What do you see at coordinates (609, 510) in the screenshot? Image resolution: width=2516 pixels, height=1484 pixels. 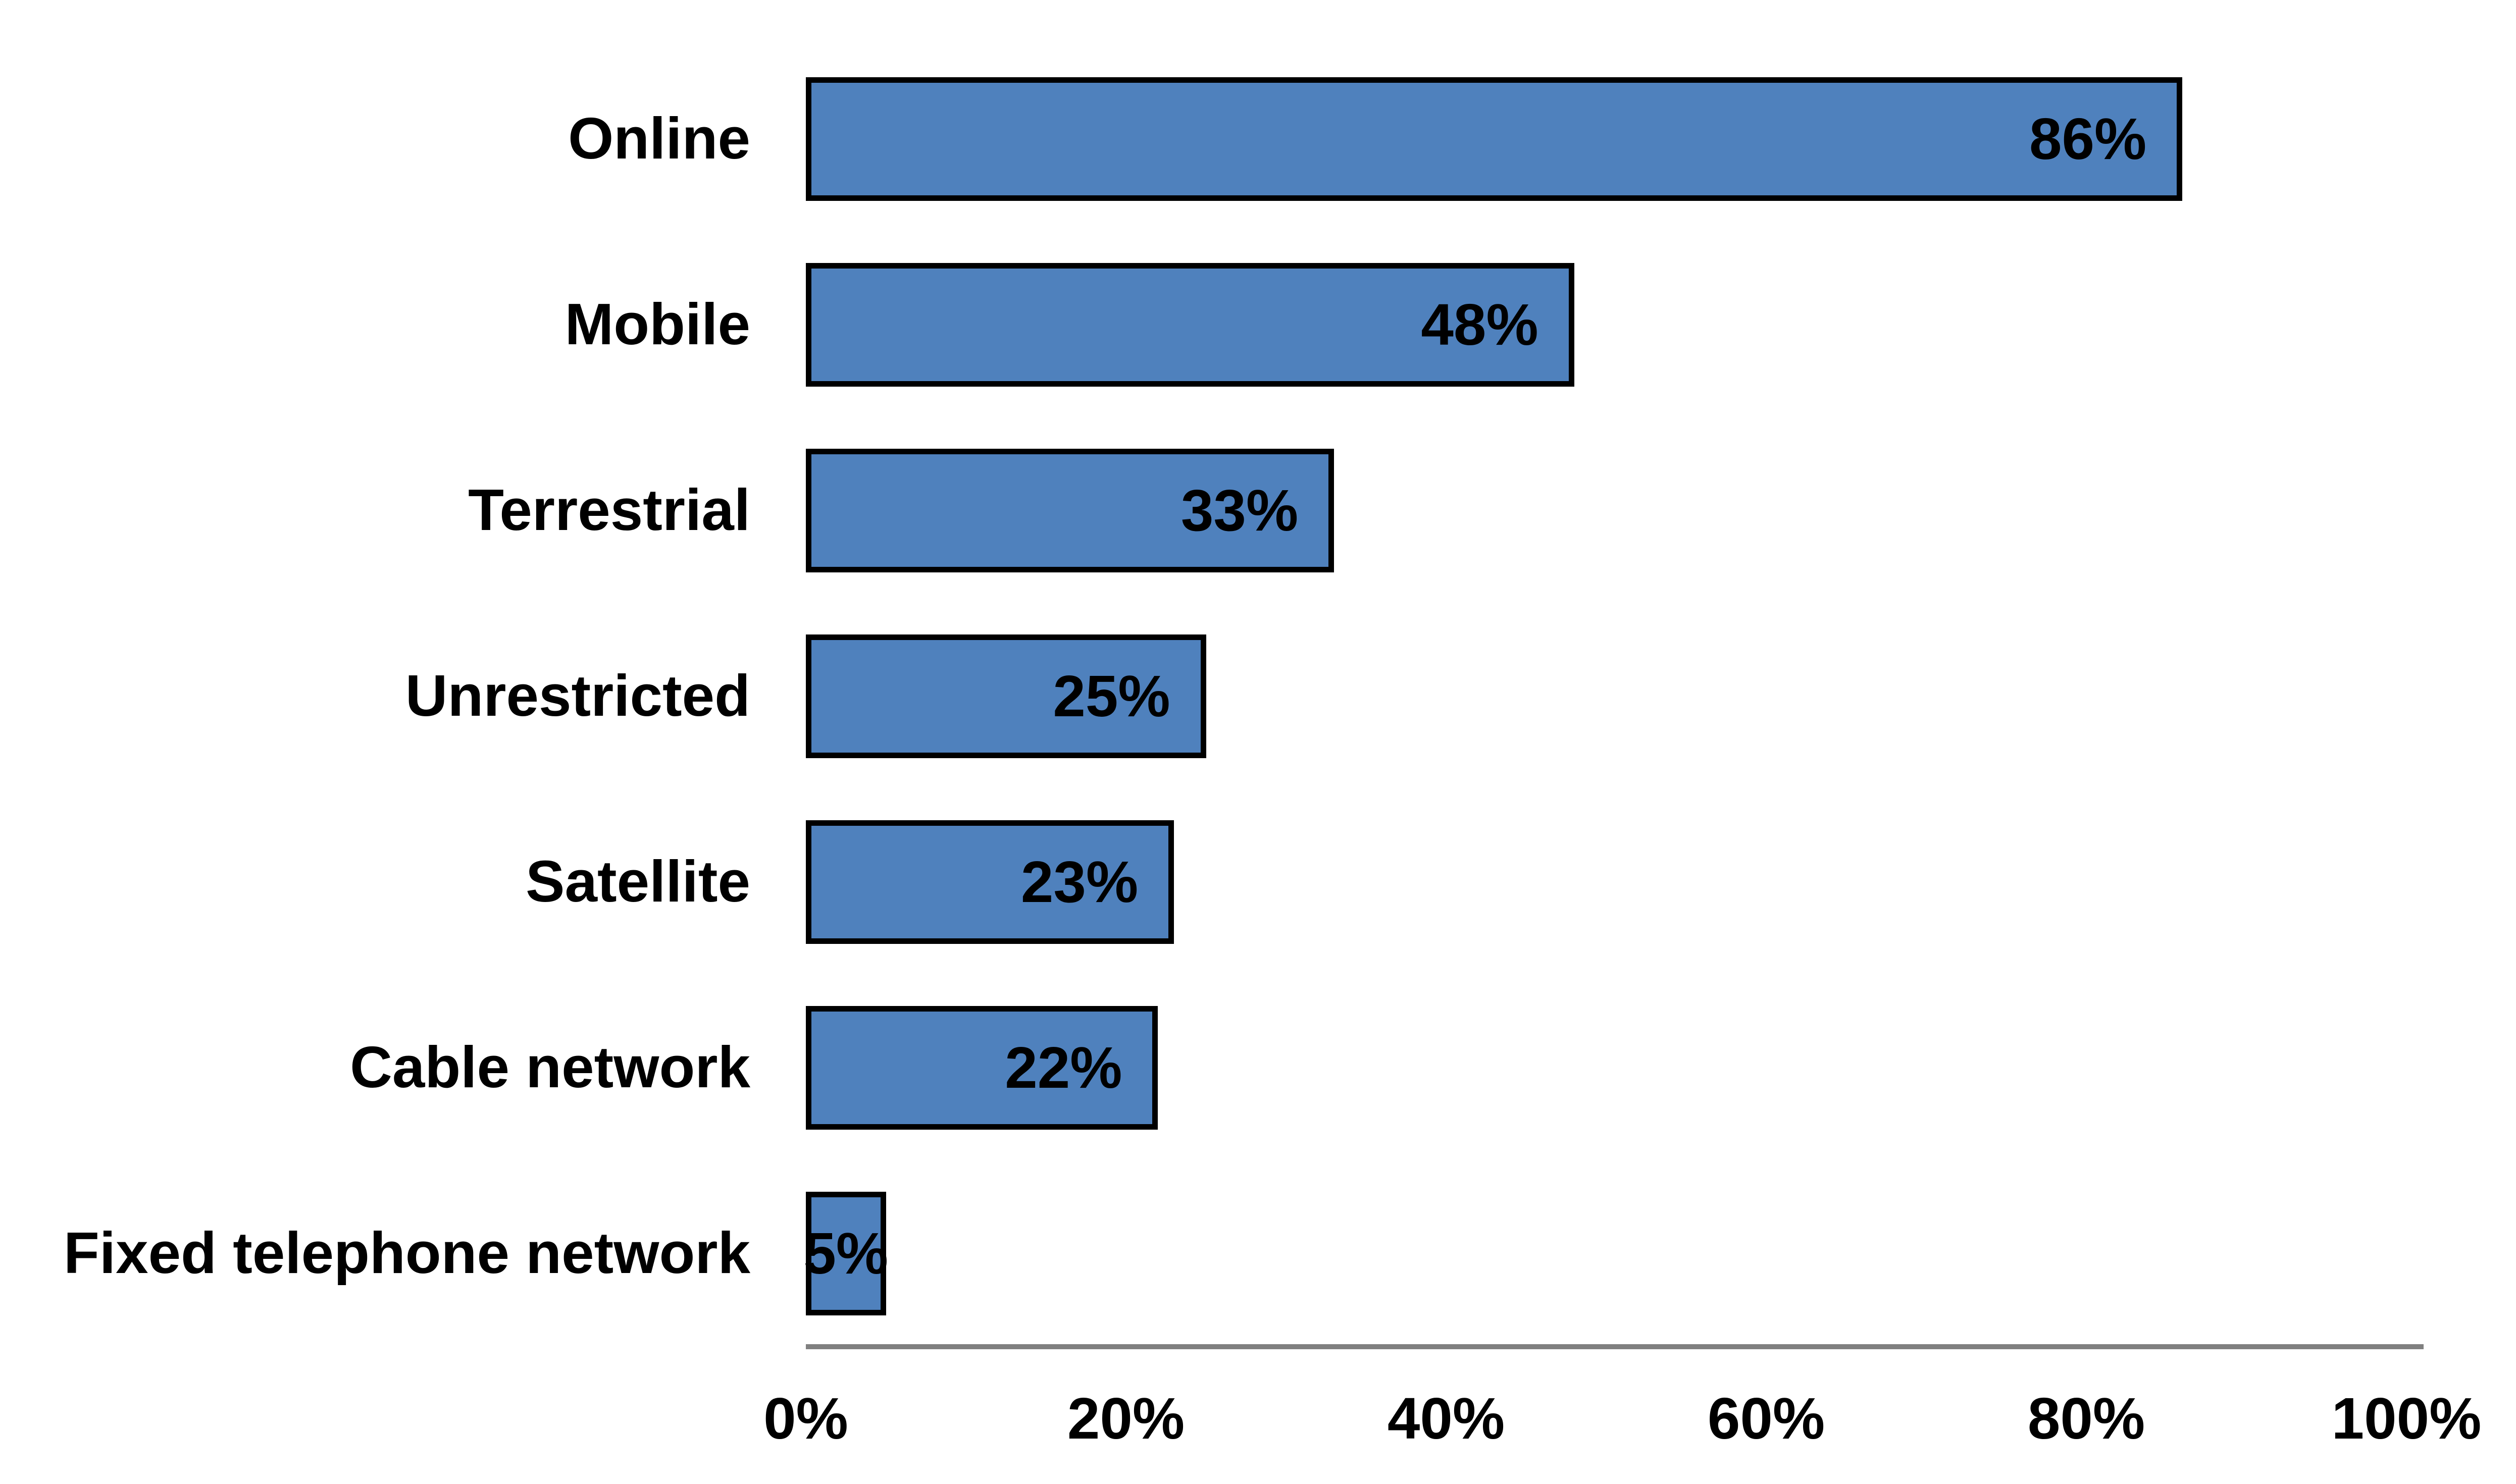 I see `category-label: Terrestrial` at bounding box center [609, 510].